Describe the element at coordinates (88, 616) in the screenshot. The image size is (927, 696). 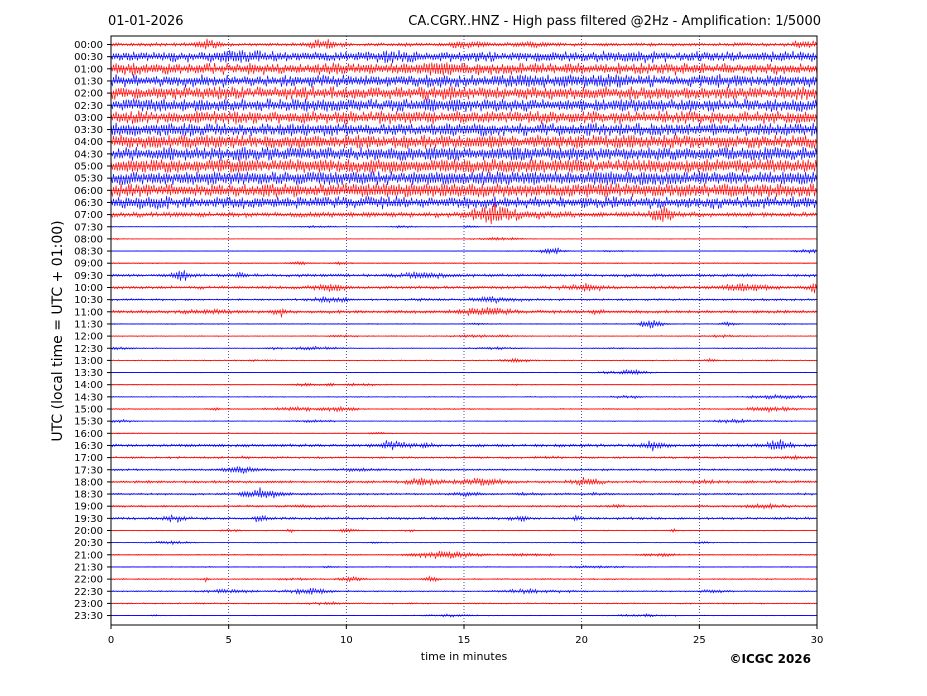
I see `y-tick-label-47: 23:30` at that location.